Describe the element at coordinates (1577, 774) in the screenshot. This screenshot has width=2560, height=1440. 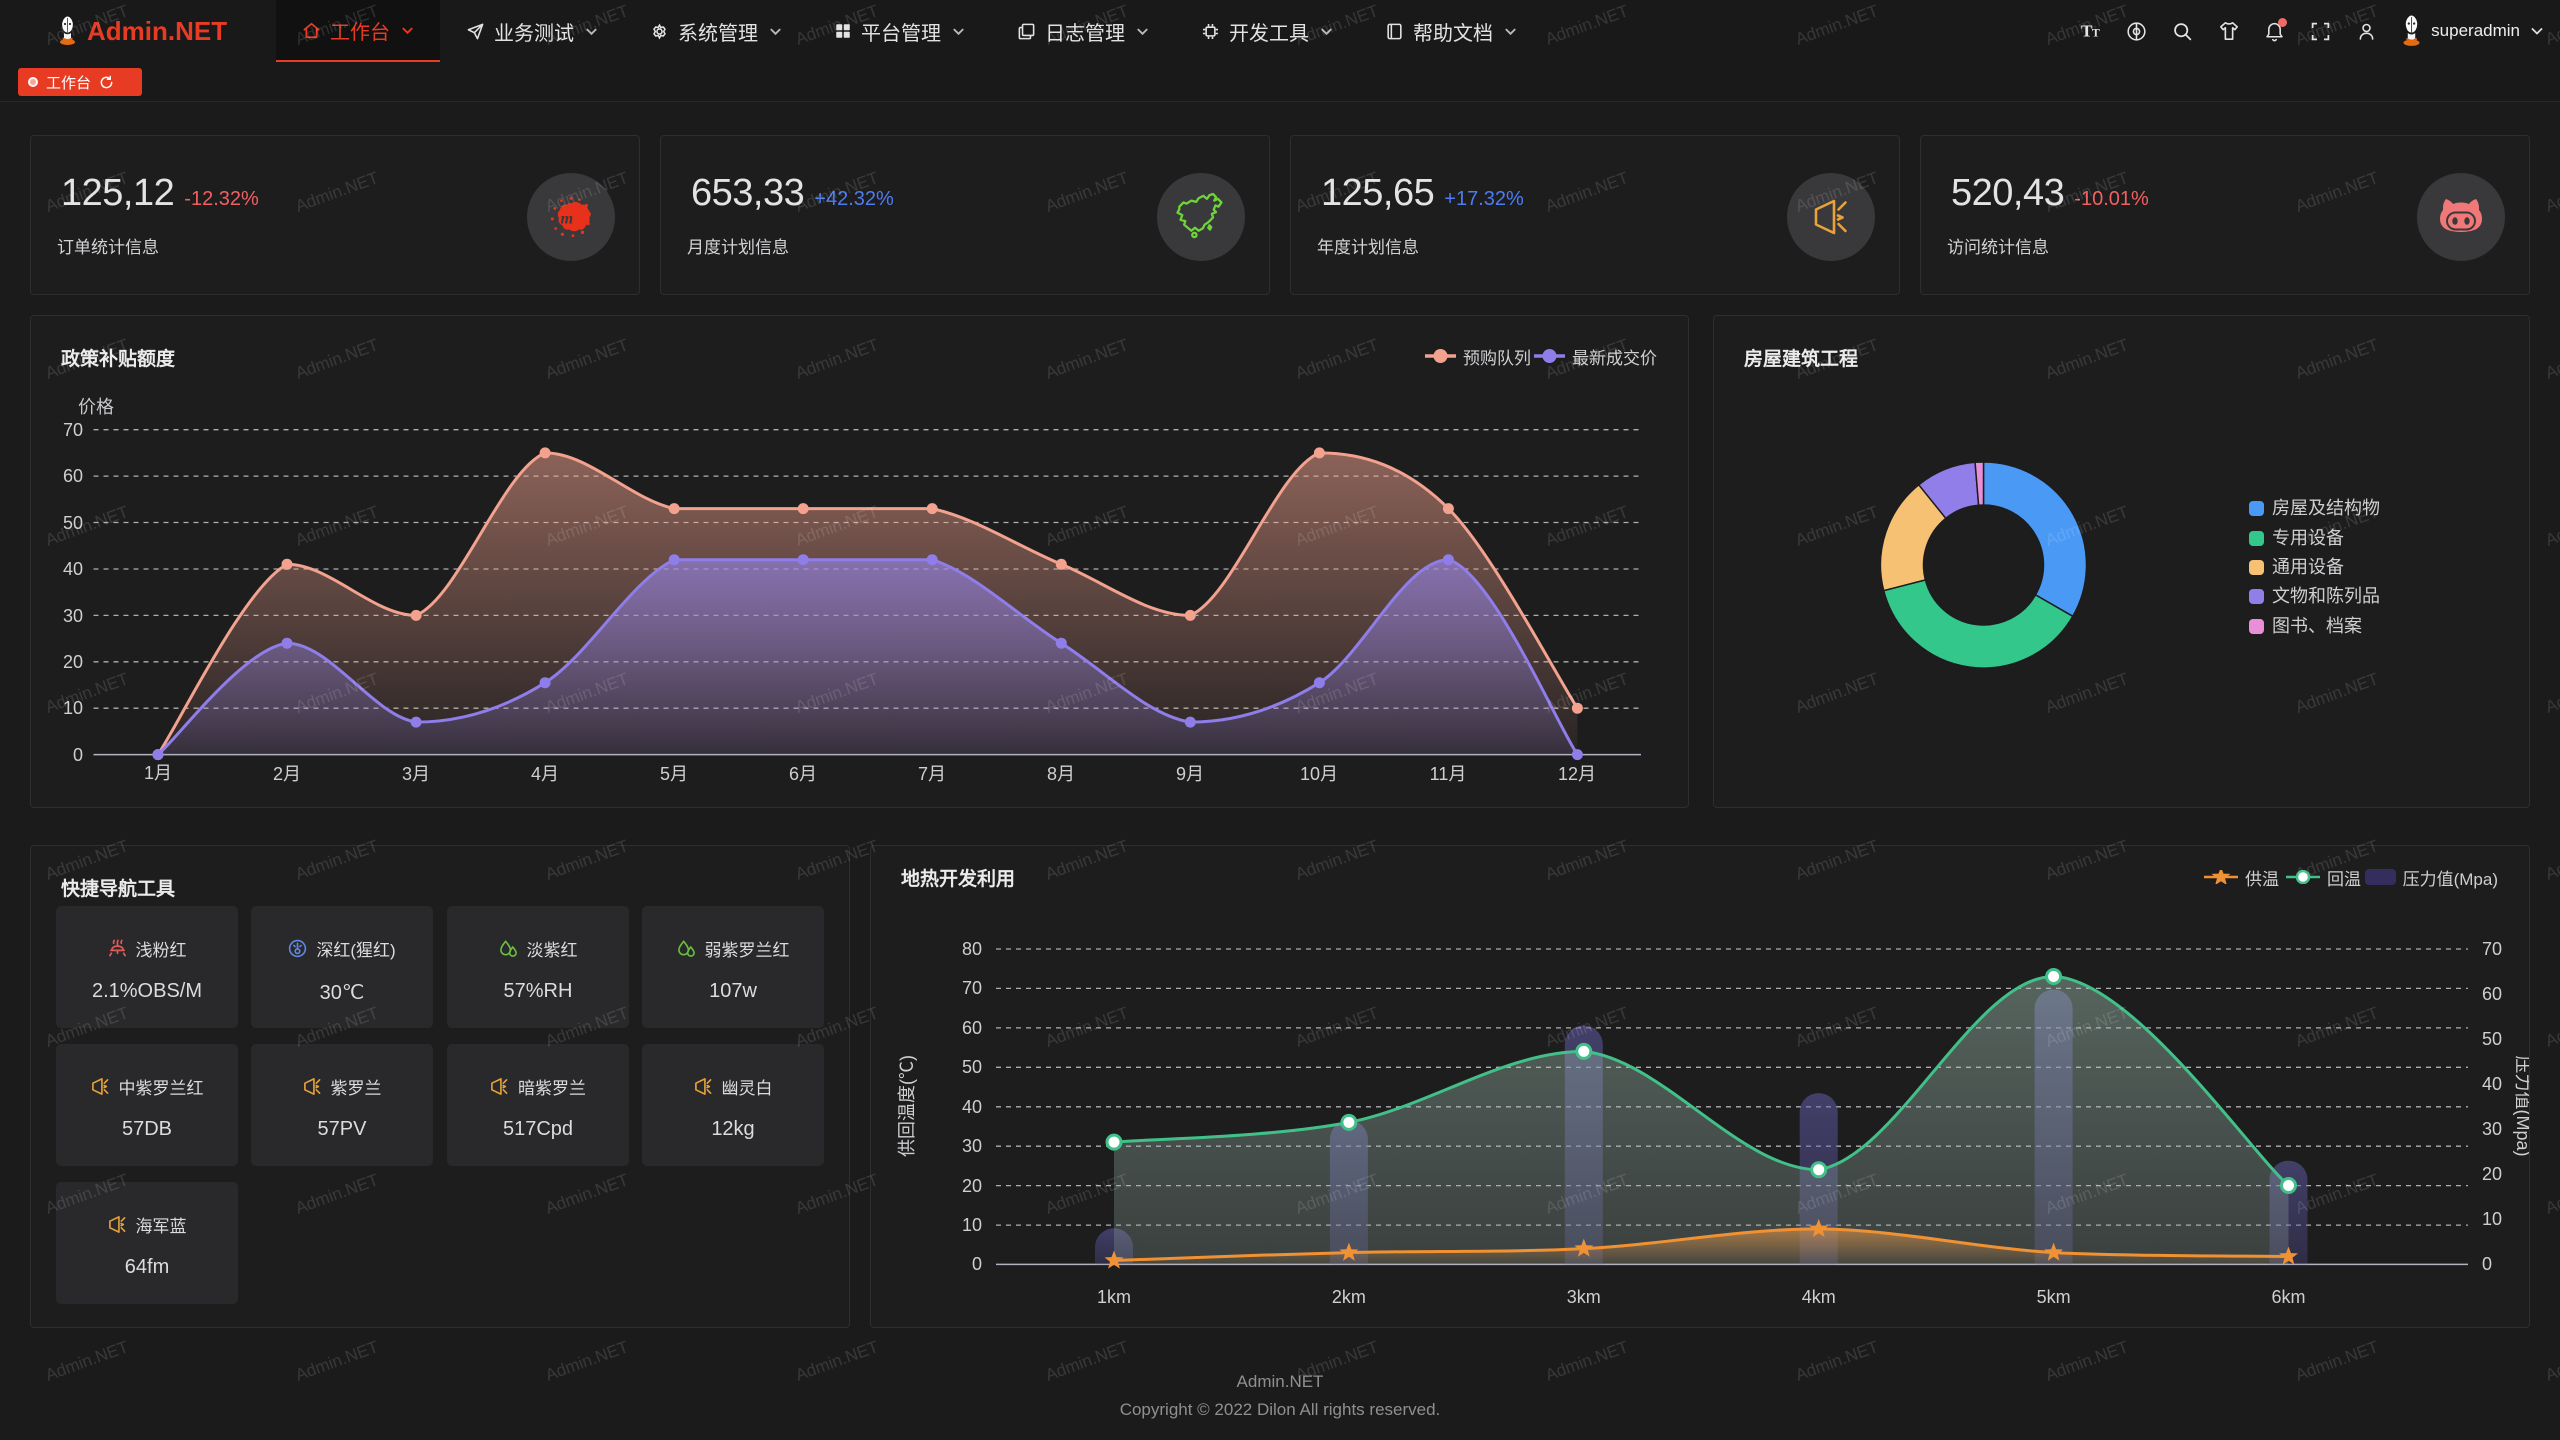
I see `svg-text: 12月` at that location.